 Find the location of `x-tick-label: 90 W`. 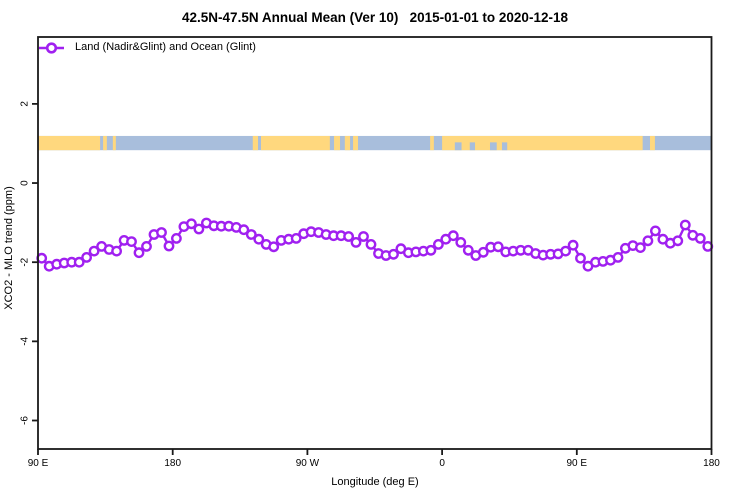

x-tick-label: 90 W is located at coordinates (308, 463).